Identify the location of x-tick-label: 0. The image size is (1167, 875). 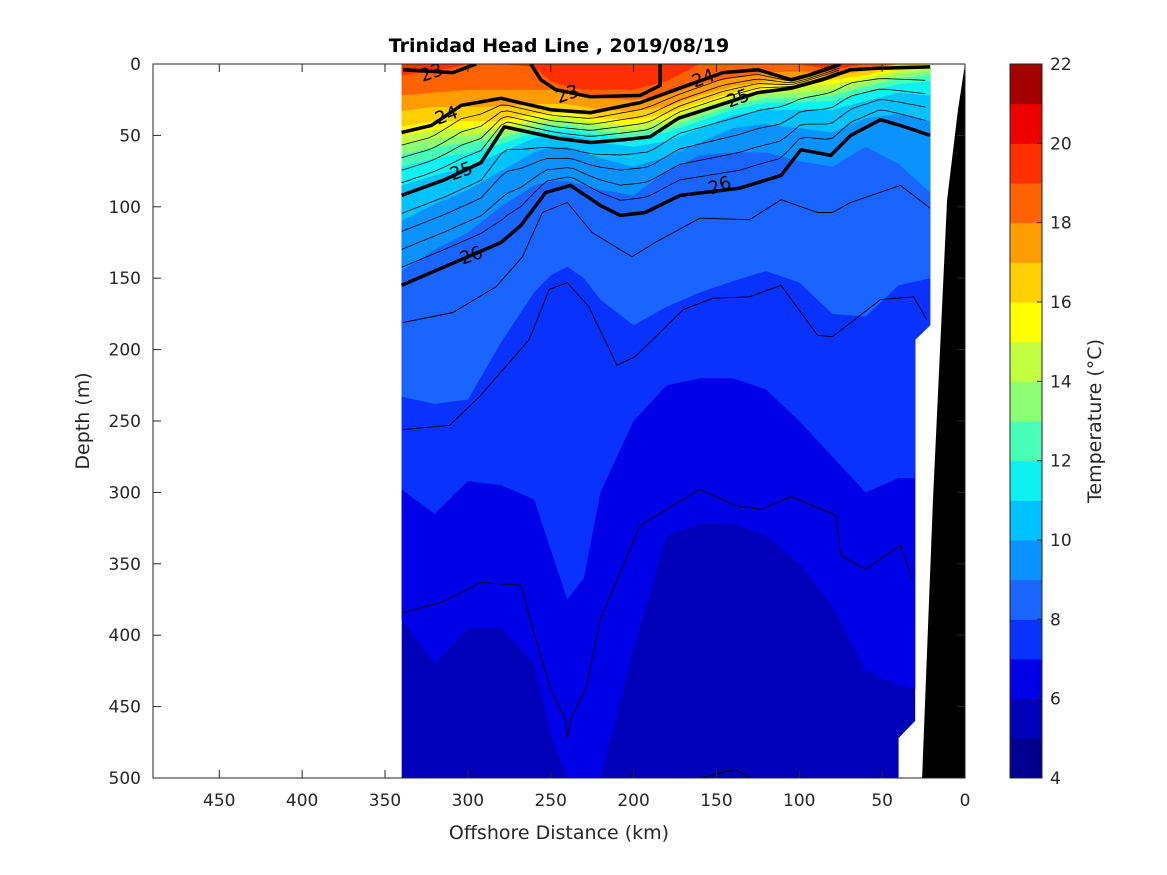
(965, 801).